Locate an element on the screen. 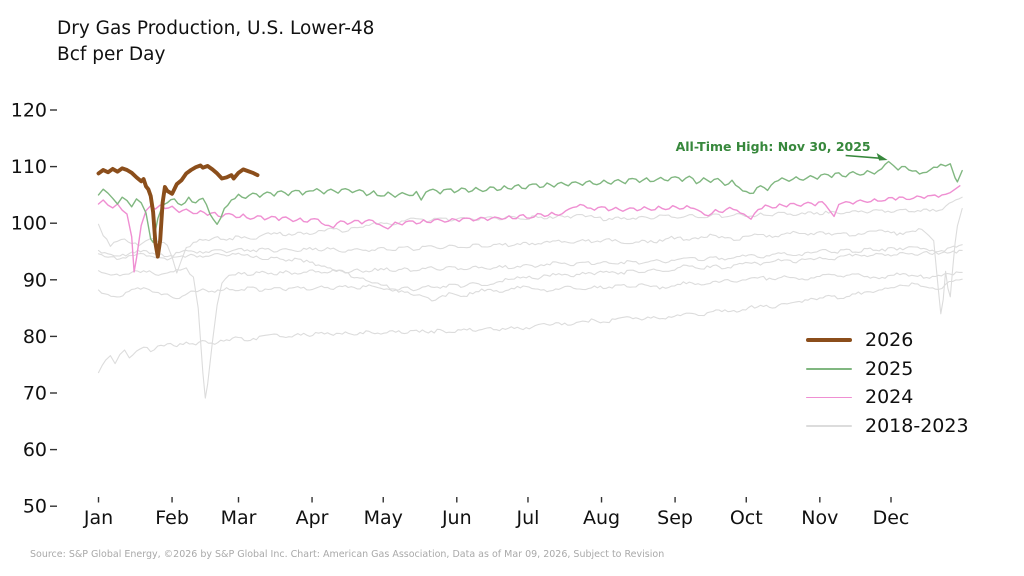 This screenshot has width=1024, height=576. x-tick-label: Jan is located at coordinates (98, 518).